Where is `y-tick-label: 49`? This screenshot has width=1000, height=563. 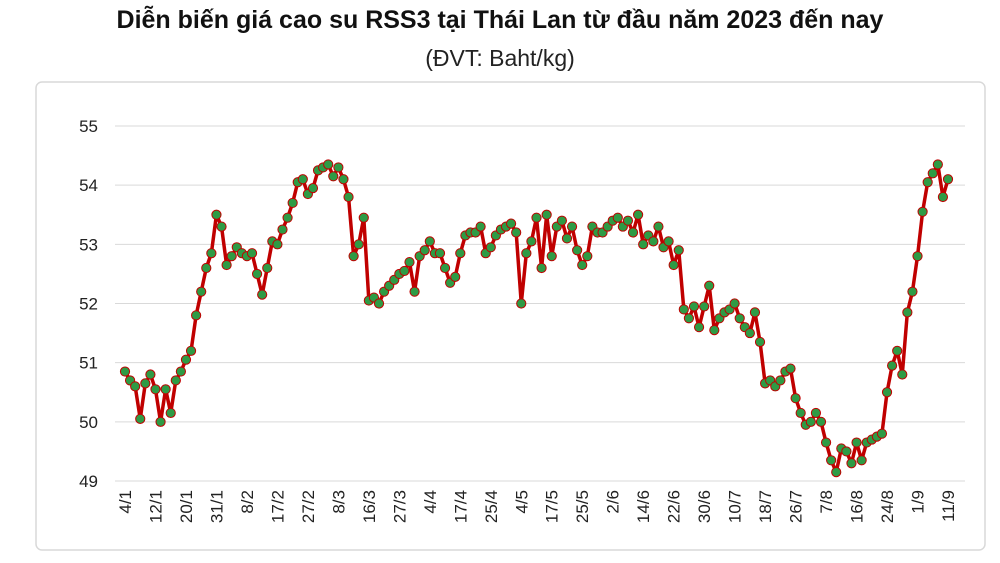
y-tick-label: 49 is located at coordinates (88, 481).